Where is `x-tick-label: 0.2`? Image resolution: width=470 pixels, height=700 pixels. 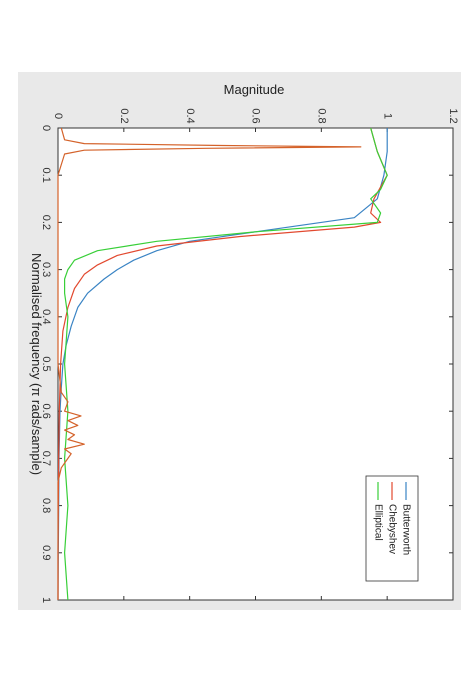 x-tick-label: 0.2 is located at coordinates (46, 222).